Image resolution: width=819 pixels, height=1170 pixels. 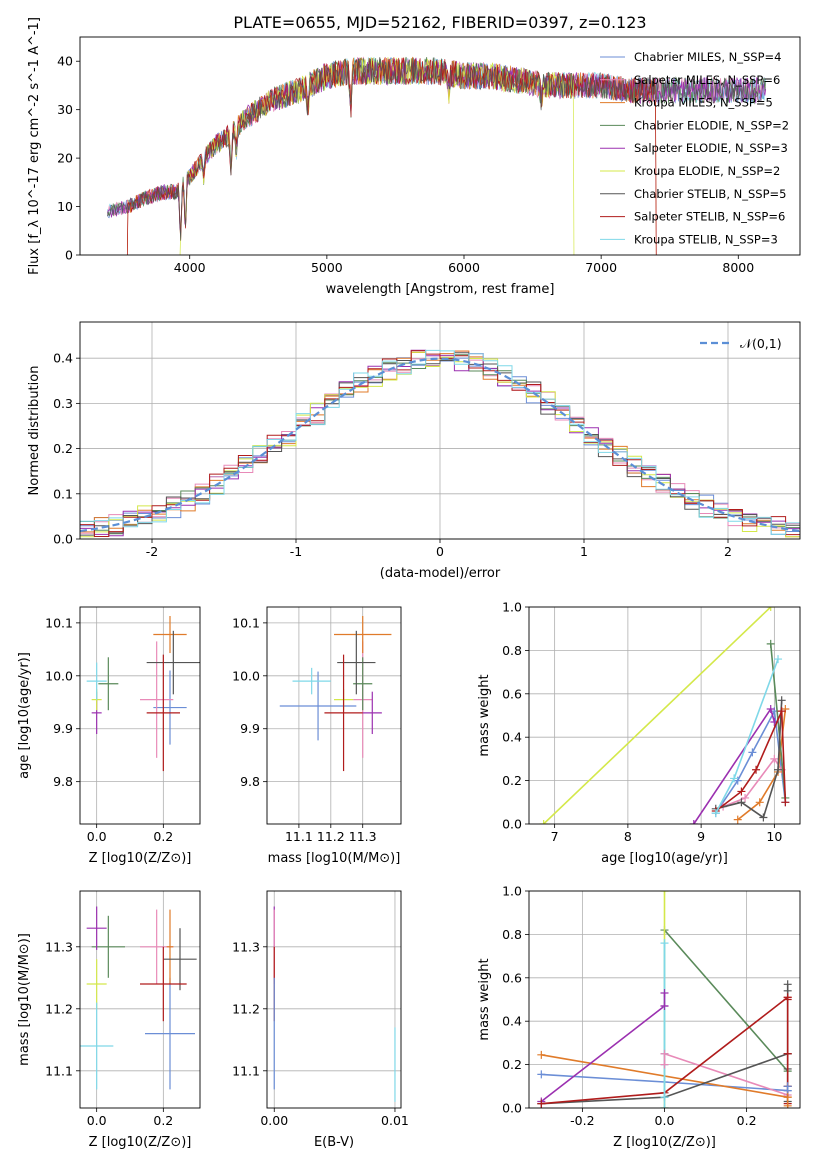 I want to click on age_vs_mass-points, so click(x=335, y=693).